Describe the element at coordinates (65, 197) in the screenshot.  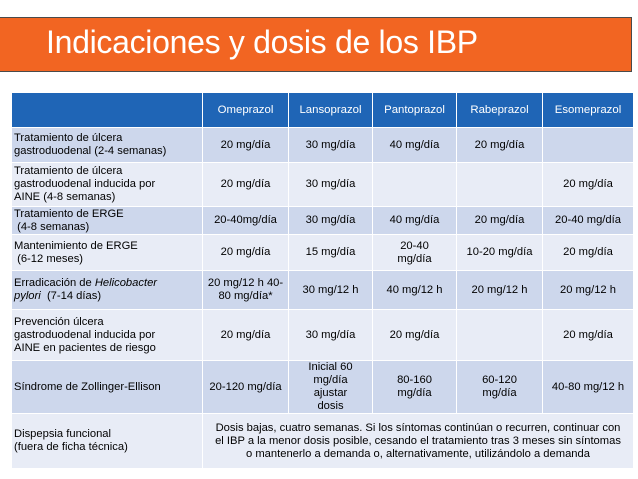
I see `indication-line: AINE (4-8 semanas)` at that location.